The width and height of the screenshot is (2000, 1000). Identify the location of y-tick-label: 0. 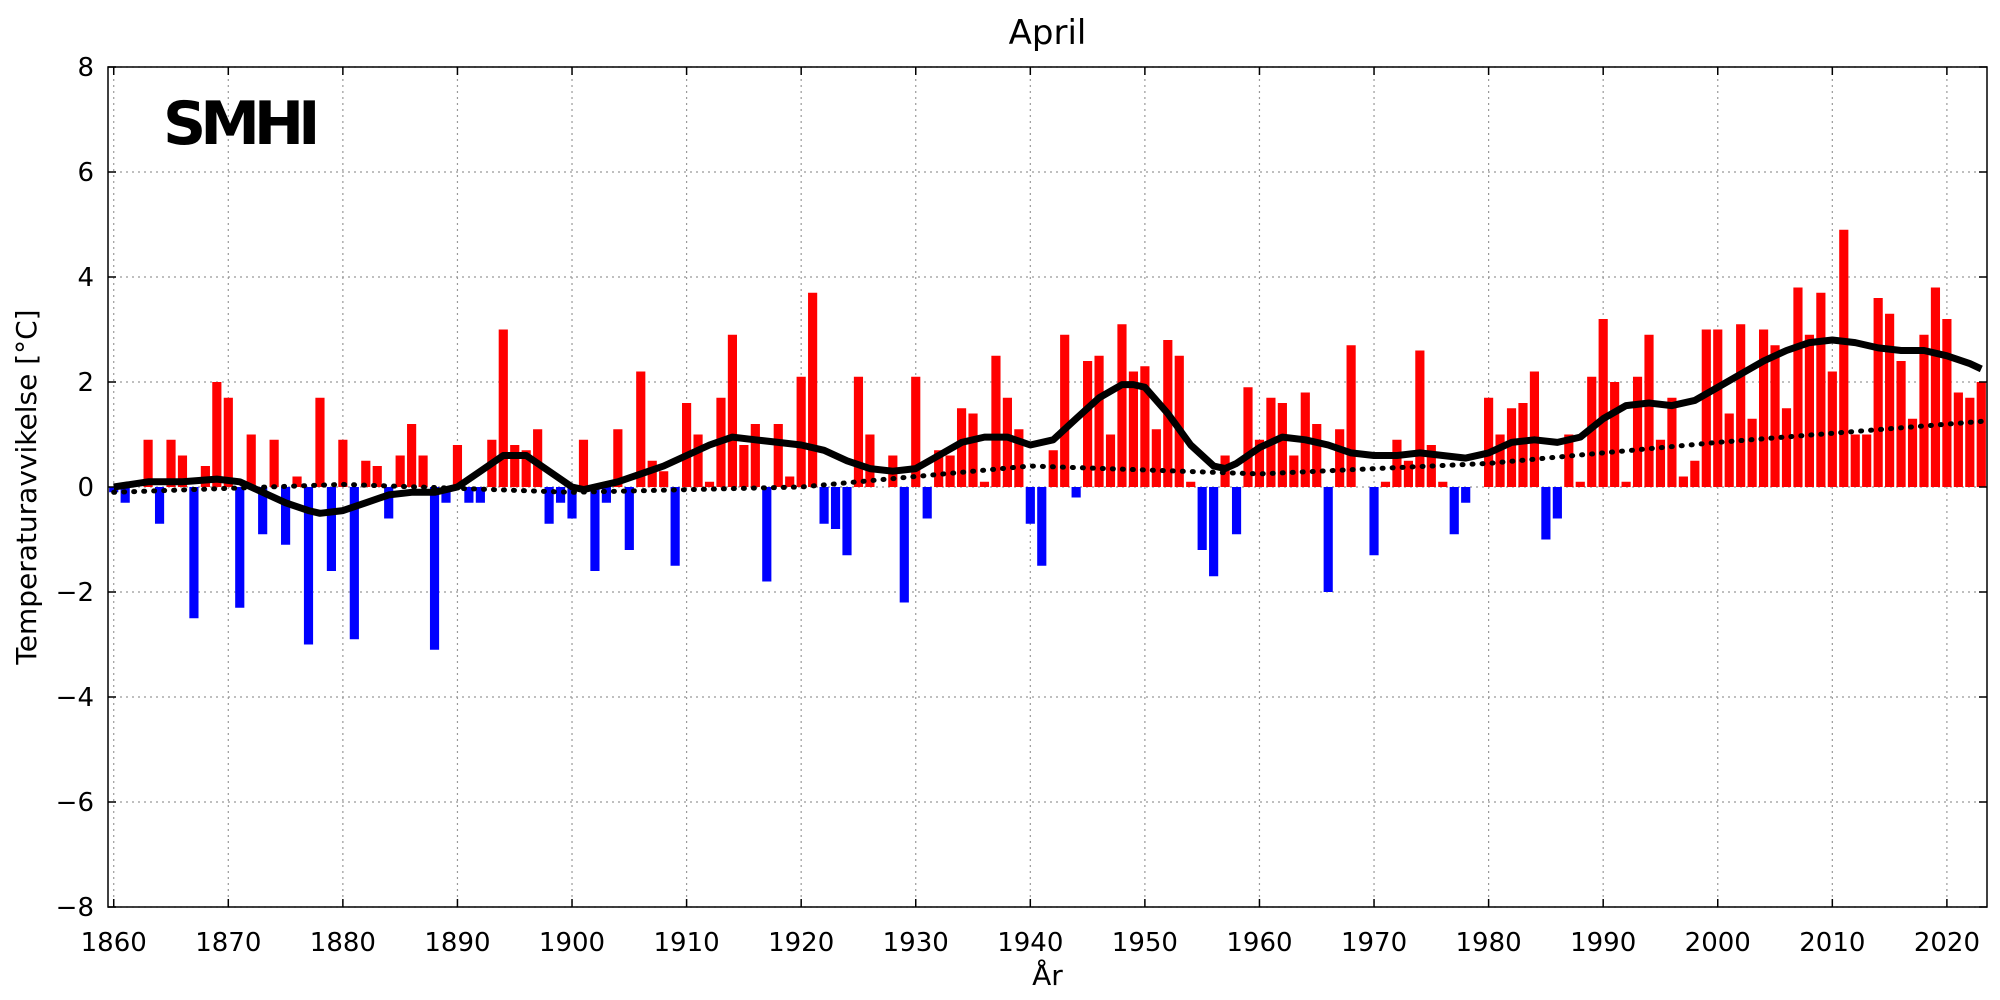
(85, 488).